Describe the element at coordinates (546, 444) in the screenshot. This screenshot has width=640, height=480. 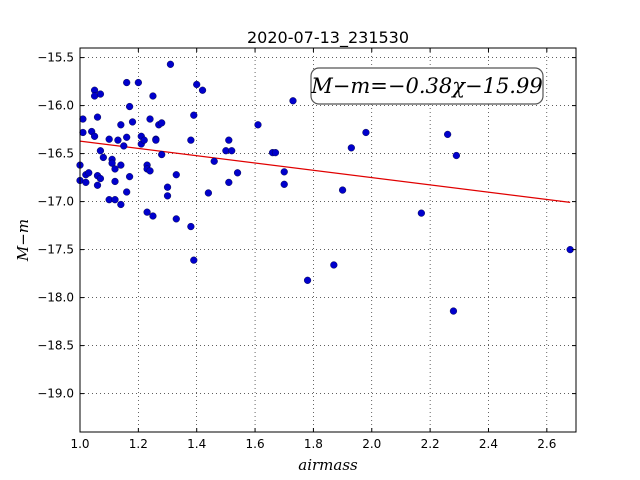
I see `x-tick-label: 2.6` at that location.